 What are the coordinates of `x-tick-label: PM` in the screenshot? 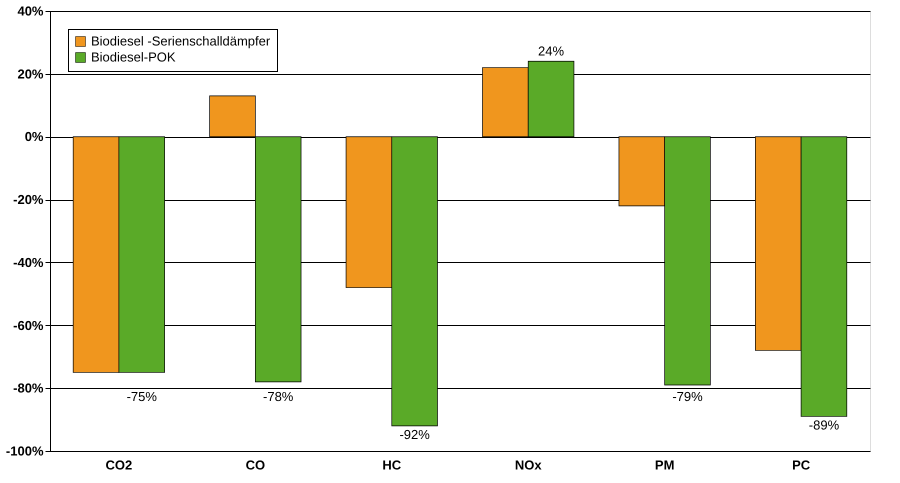 It's located at (664, 465).